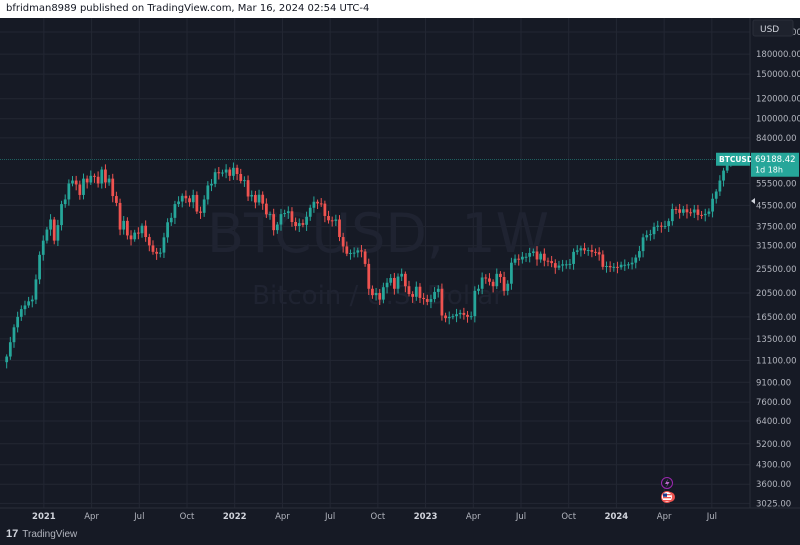 This screenshot has width=800, height=545. I want to click on tradingview-brand: TradingView, so click(50, 534).